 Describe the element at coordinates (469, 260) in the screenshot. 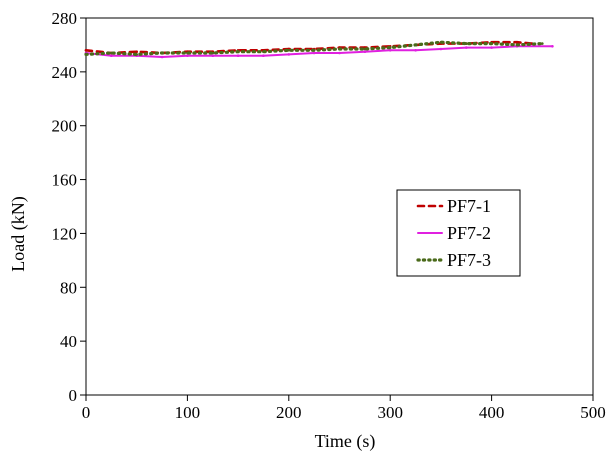

I see `legend-label: PF7-3` at that location.